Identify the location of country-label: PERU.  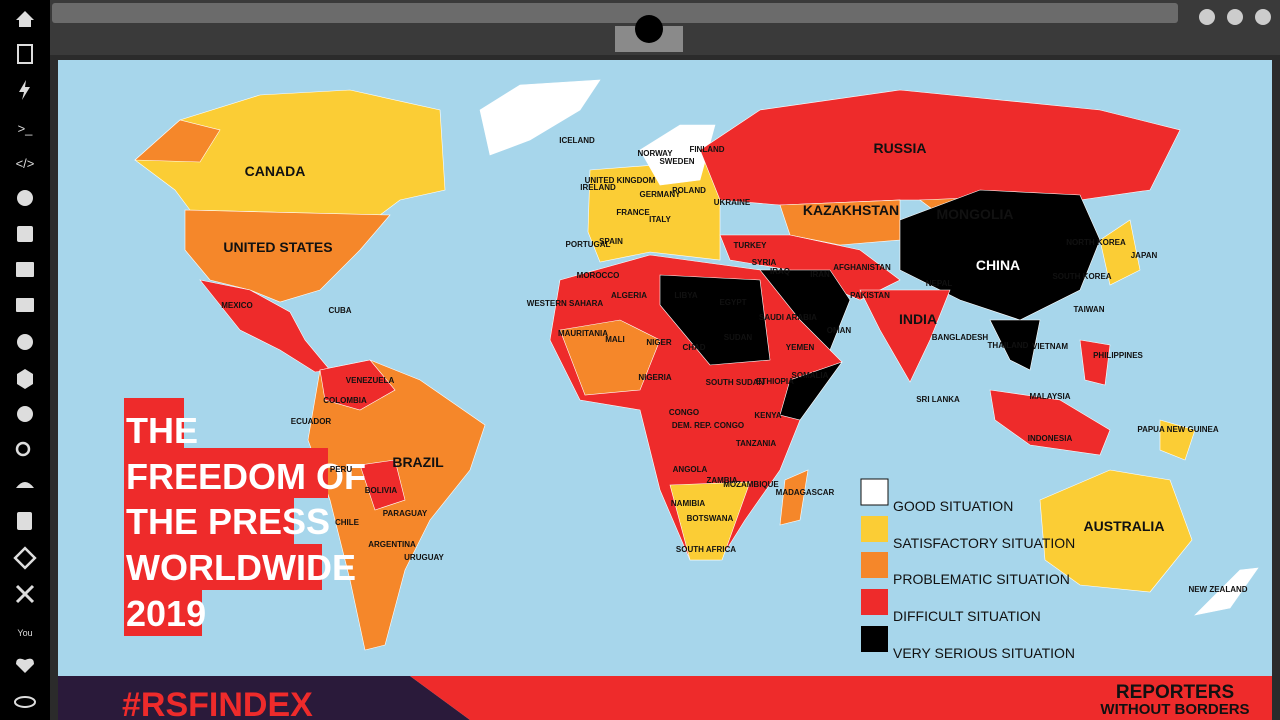
(341, 469).